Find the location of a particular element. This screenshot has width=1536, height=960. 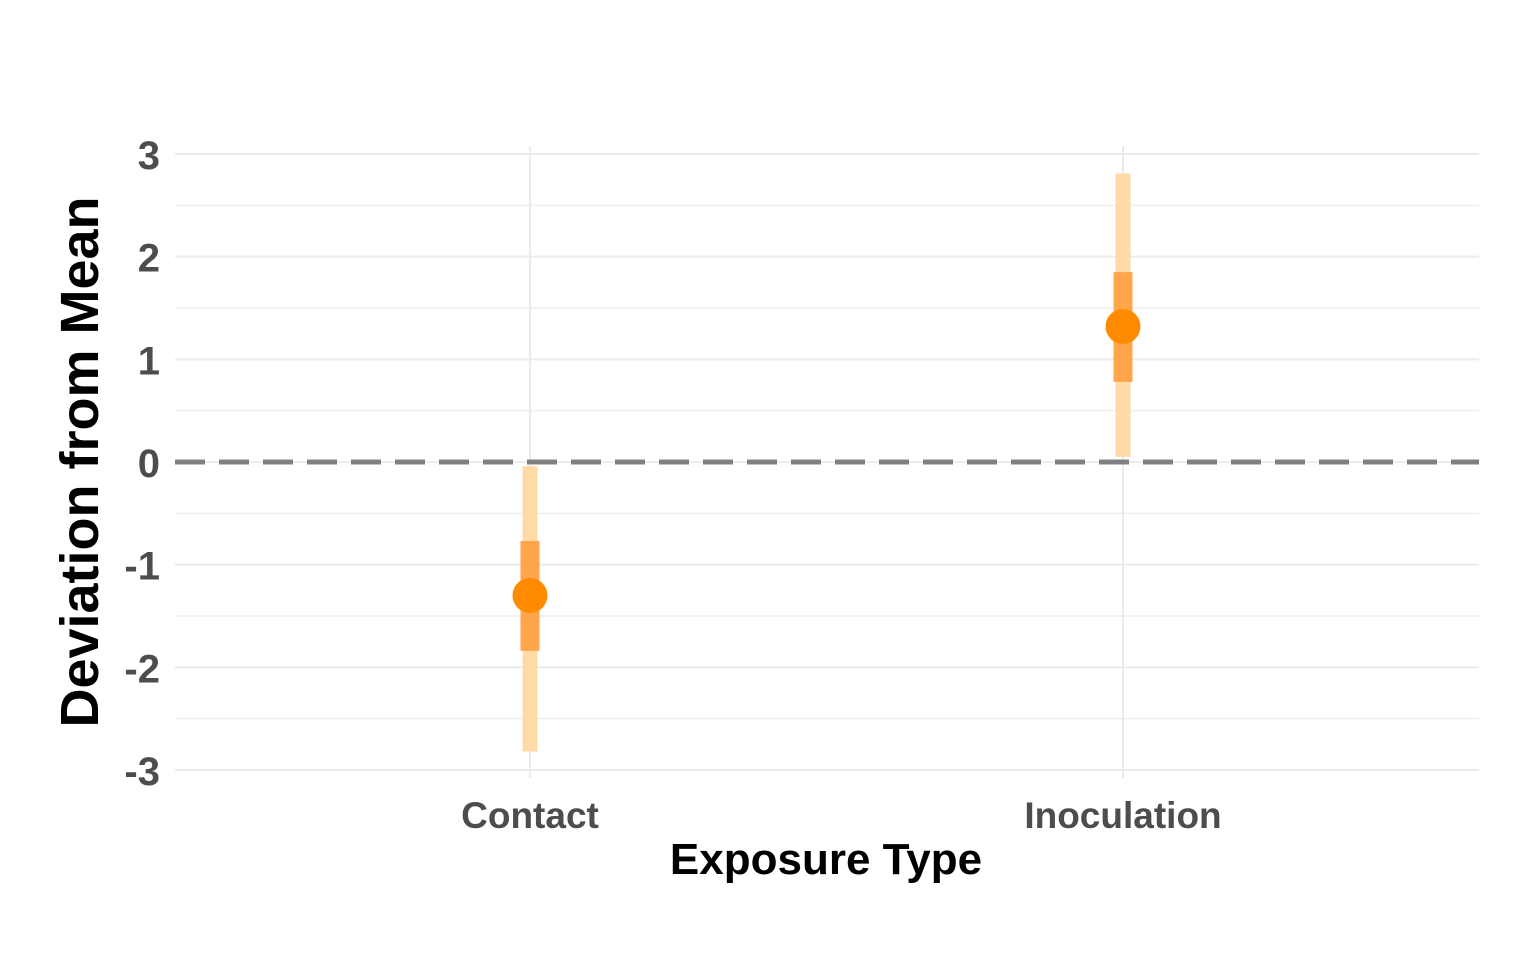

y-tick-label: 1 is located at coordinates (149, 361).